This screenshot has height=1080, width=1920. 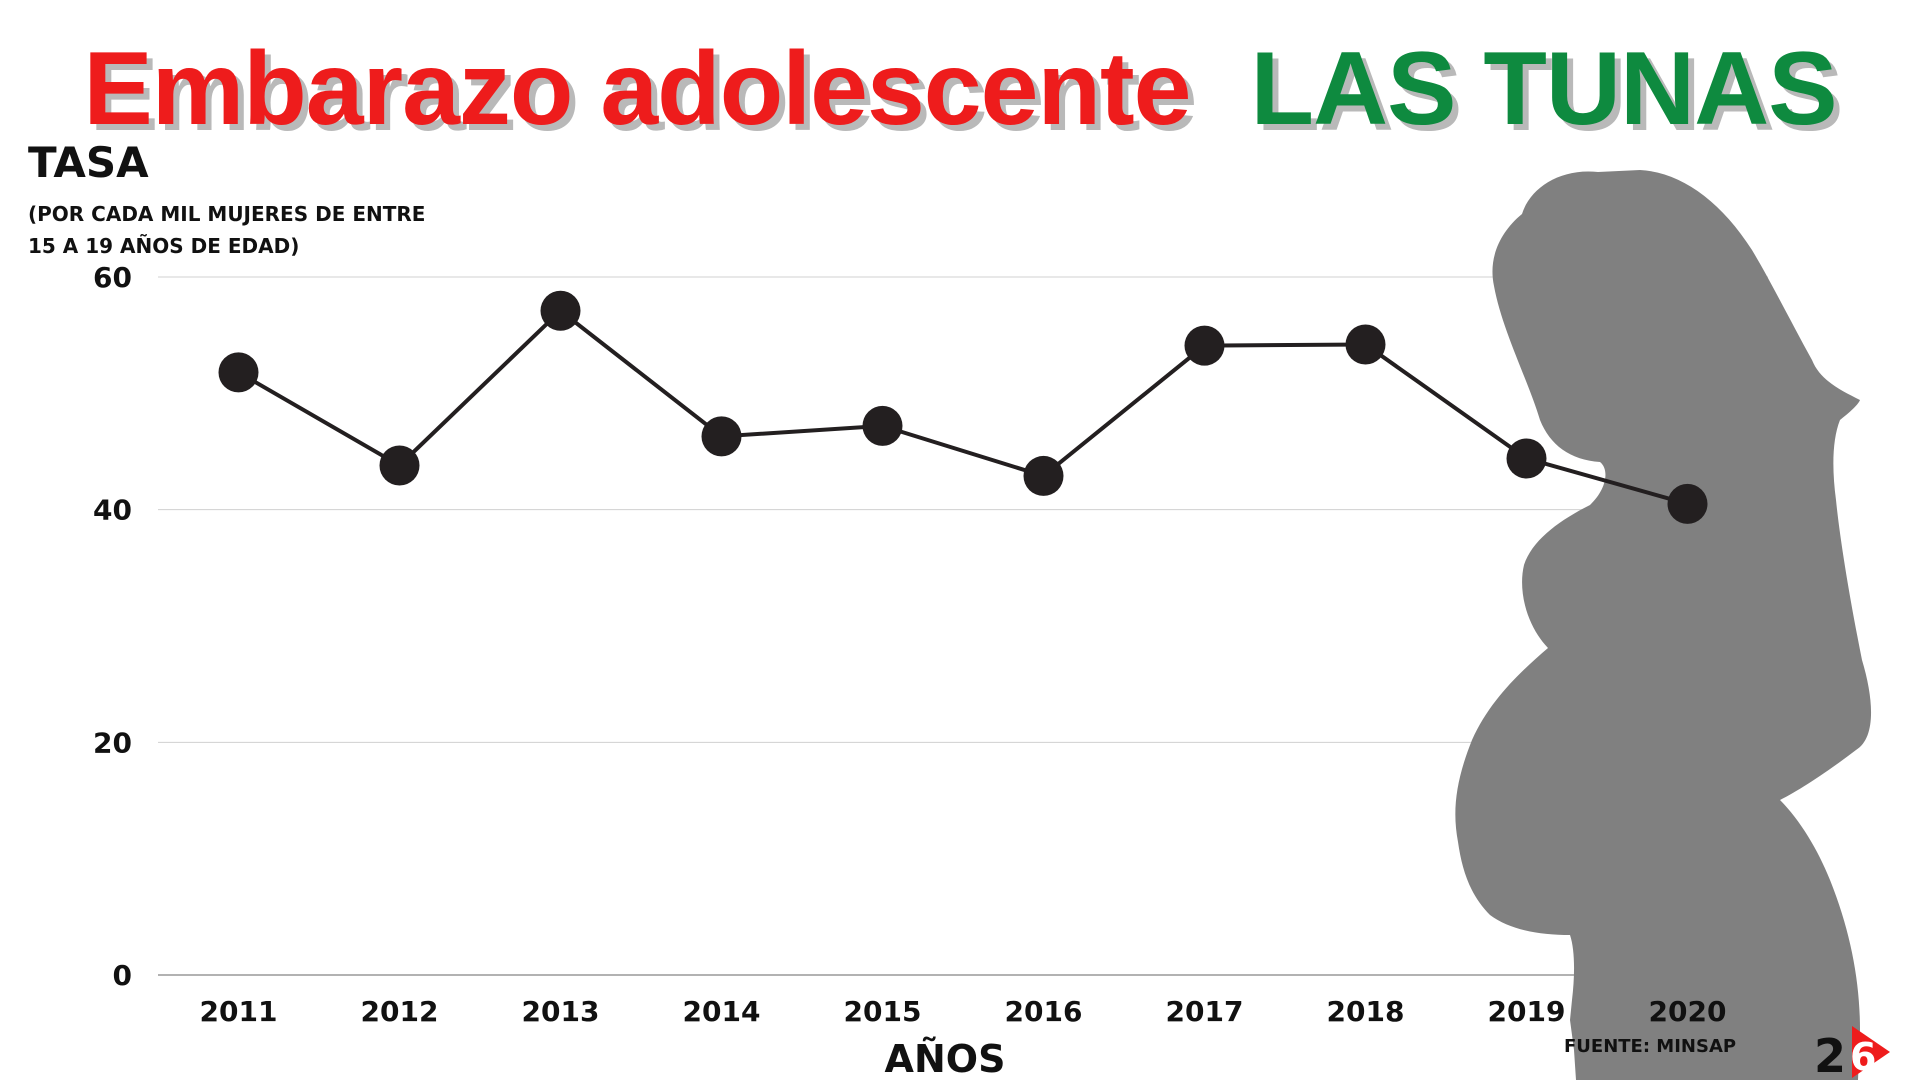 I want to click on x-tick-label: 2016, so click(x=1044, y=1011).